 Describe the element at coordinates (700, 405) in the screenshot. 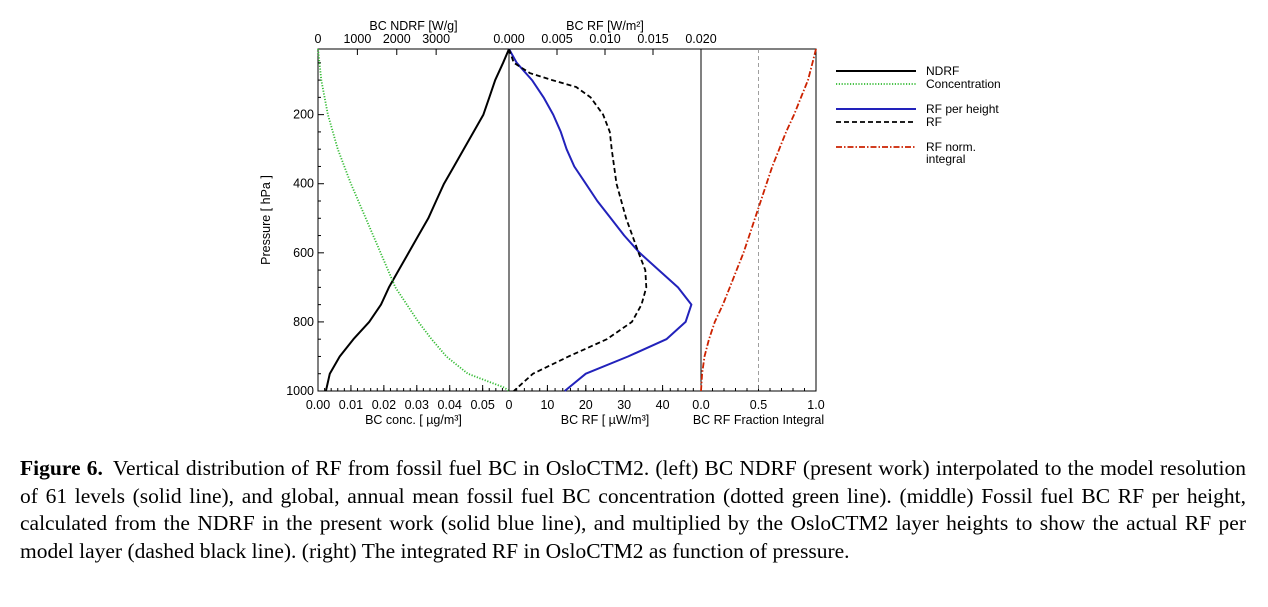

I see `x-tick-label-bottom: 0.0` at that location.